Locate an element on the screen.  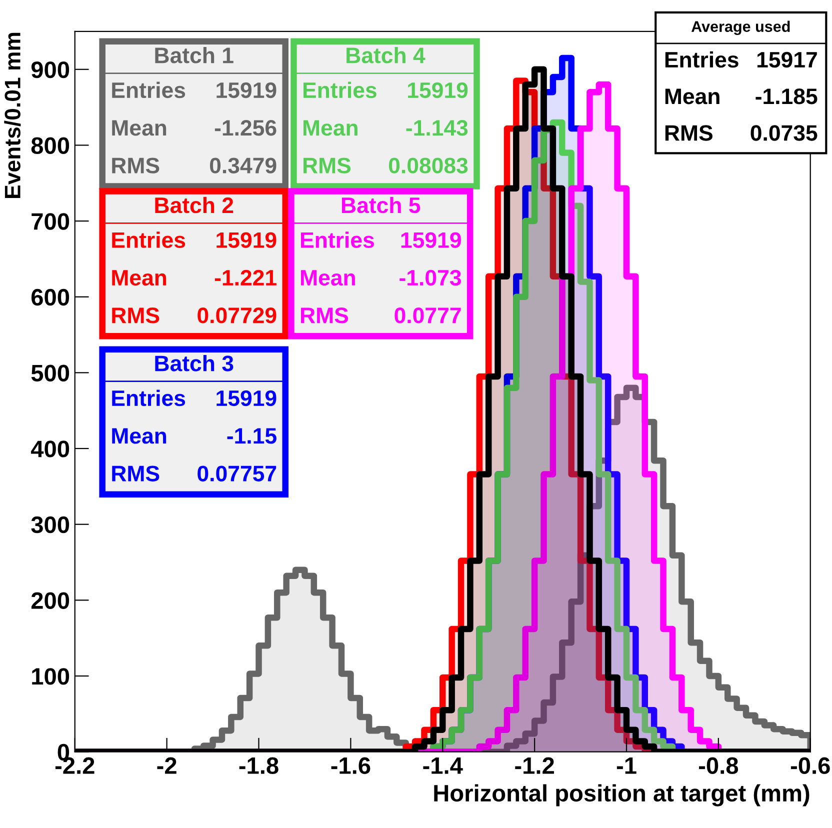
text: Batch 1 is located at coordinates (194, 55).